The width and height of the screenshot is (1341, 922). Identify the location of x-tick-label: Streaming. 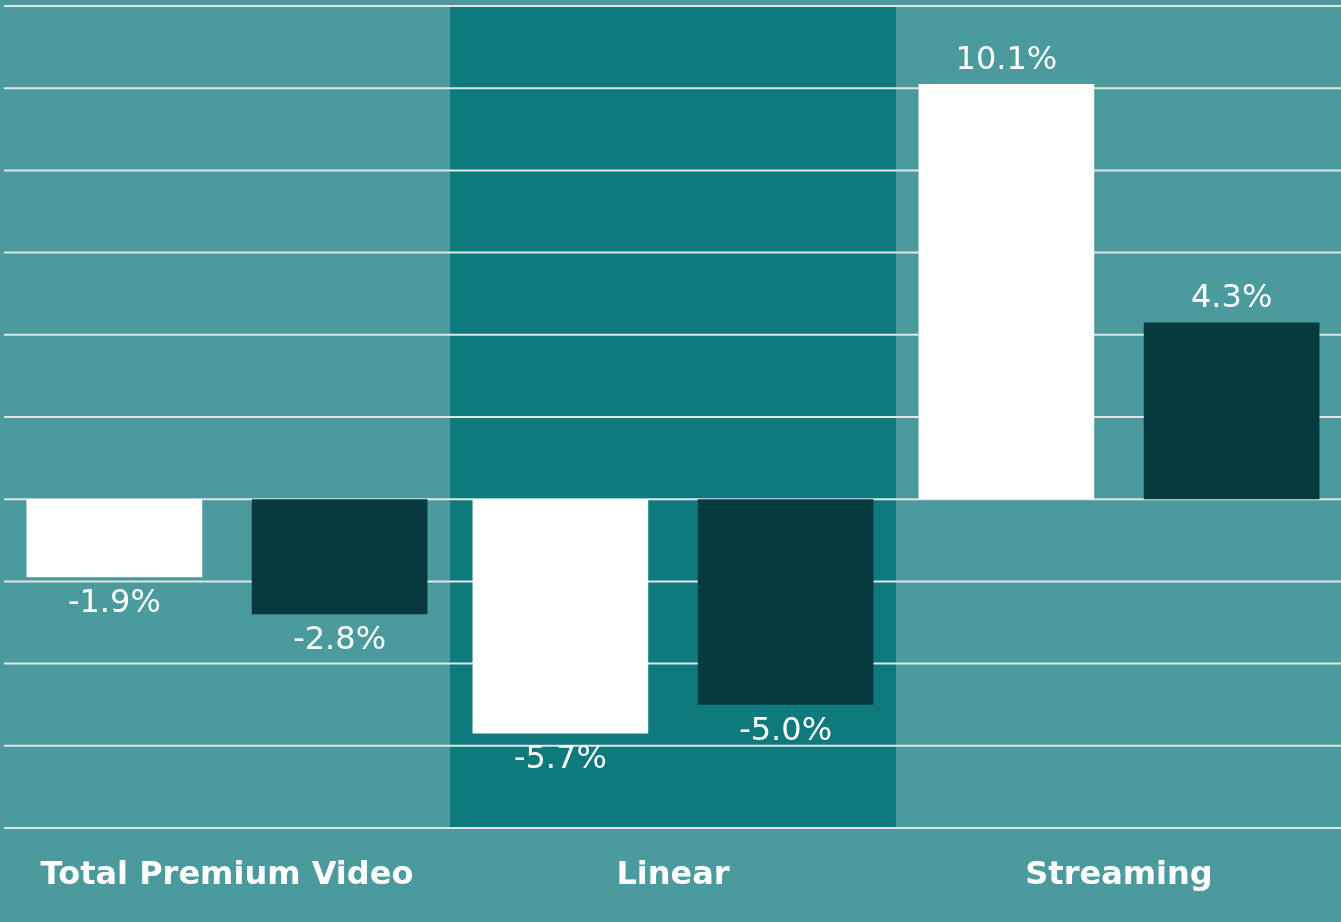
(1119, 872).